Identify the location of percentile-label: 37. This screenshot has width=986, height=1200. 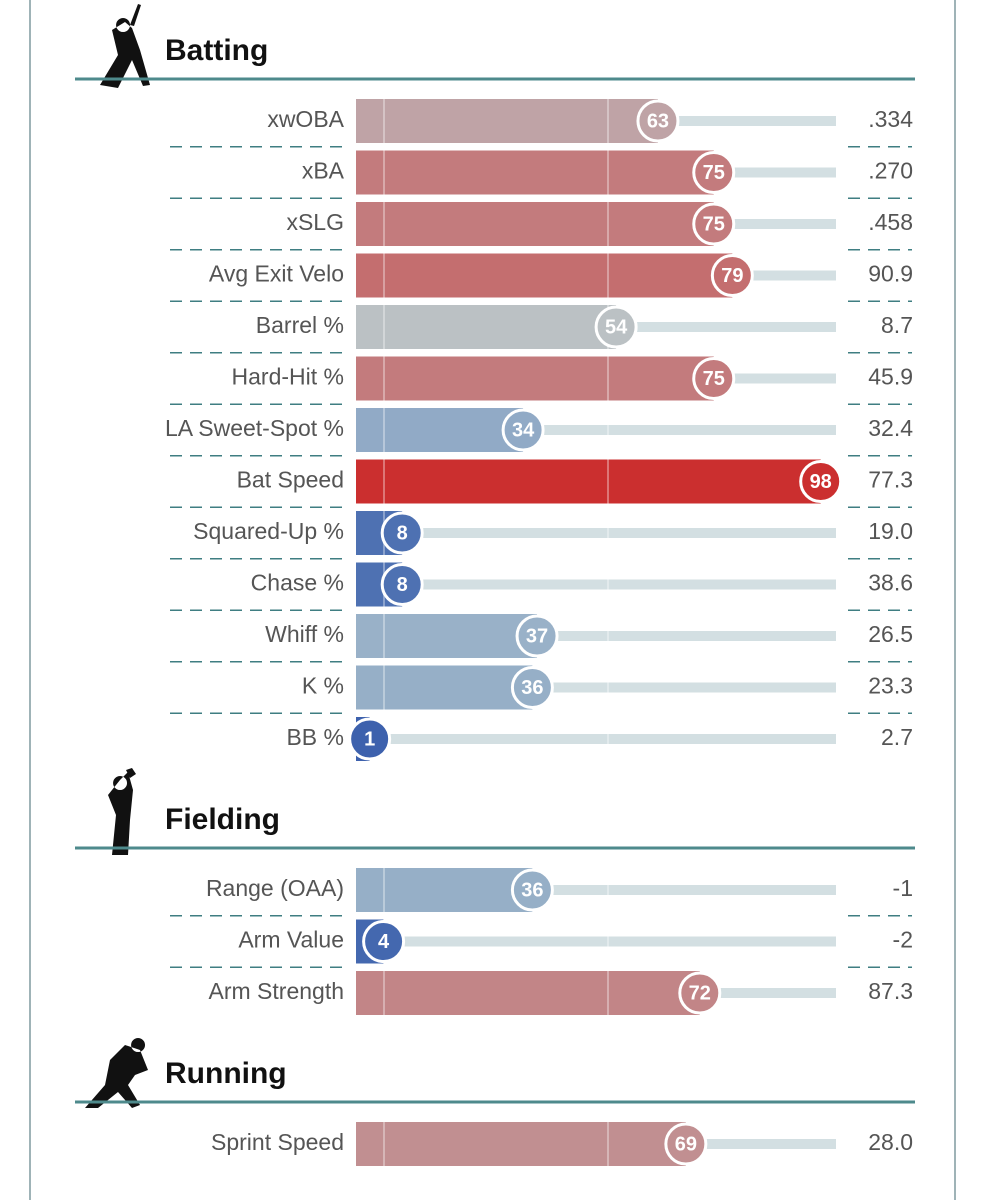
(537, 636).